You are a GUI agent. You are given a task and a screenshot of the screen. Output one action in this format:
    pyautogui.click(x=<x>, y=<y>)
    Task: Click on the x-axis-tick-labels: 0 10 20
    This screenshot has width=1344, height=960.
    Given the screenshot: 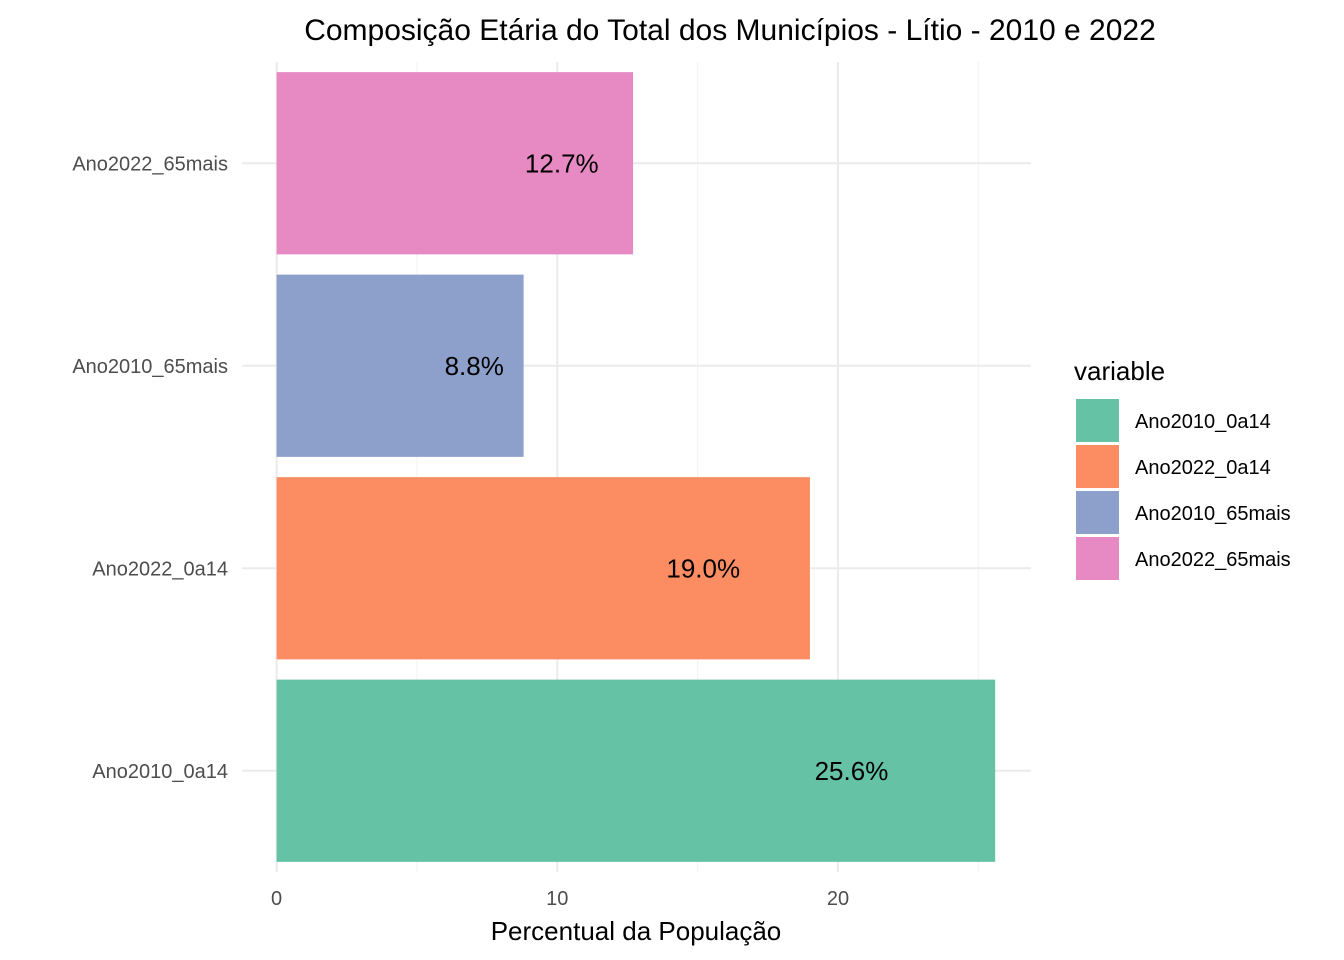 What is the action you would take?
    pyautogui.click(x=560, y=899)
    